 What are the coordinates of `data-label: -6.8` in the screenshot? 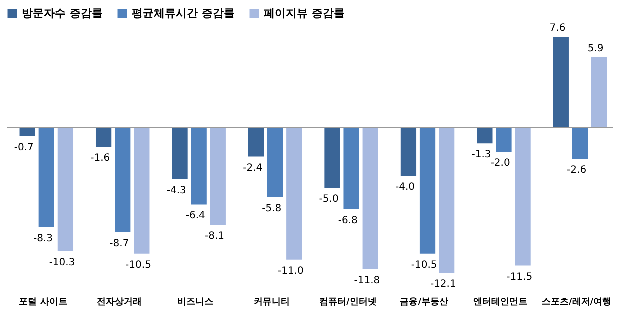 It's located at (348, 221).